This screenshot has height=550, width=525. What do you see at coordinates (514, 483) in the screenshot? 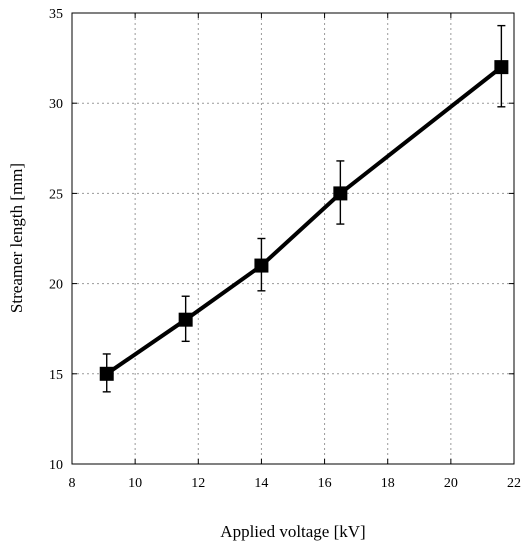
I see `x-tick-label: 22` at bounding box center [514, 483].